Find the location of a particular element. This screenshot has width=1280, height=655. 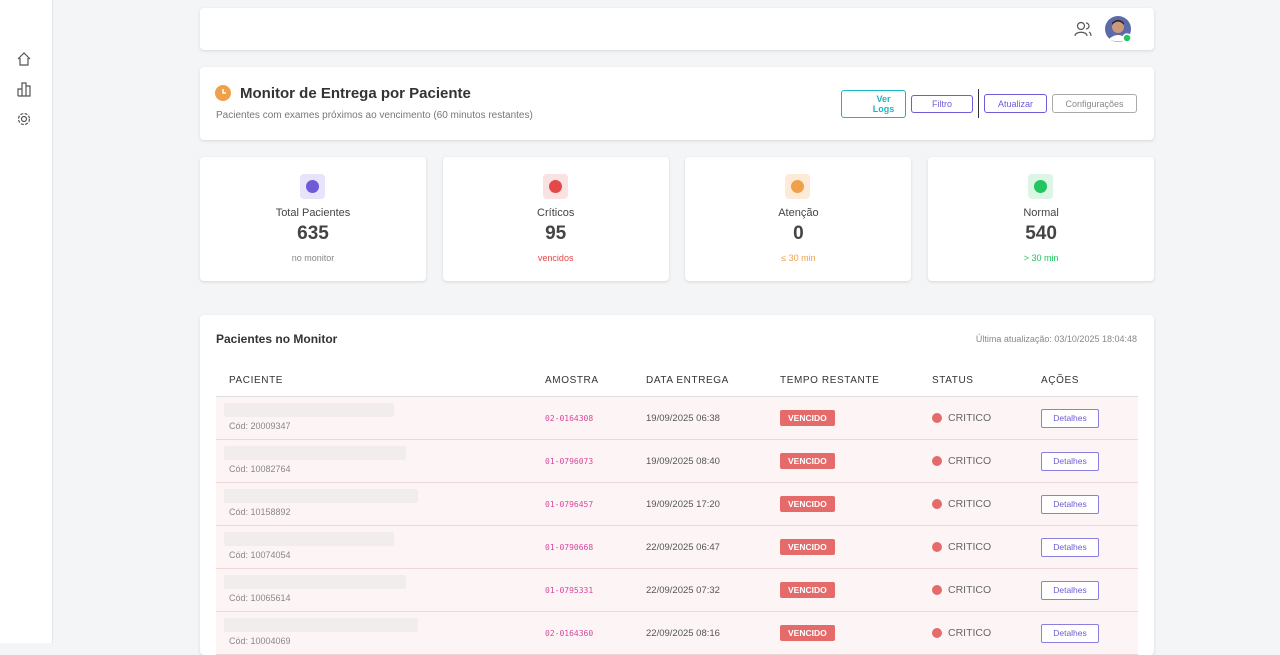

refresh-button: Atualizar is located at coordinates (1015, 103).